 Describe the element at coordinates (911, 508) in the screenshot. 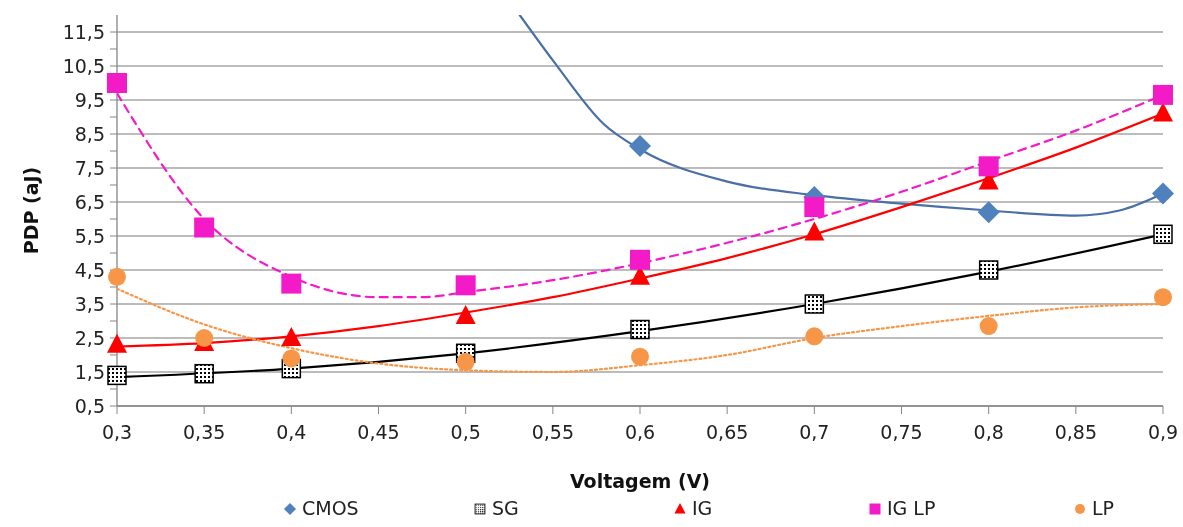

I see `legend-label: IG LP` at that location.